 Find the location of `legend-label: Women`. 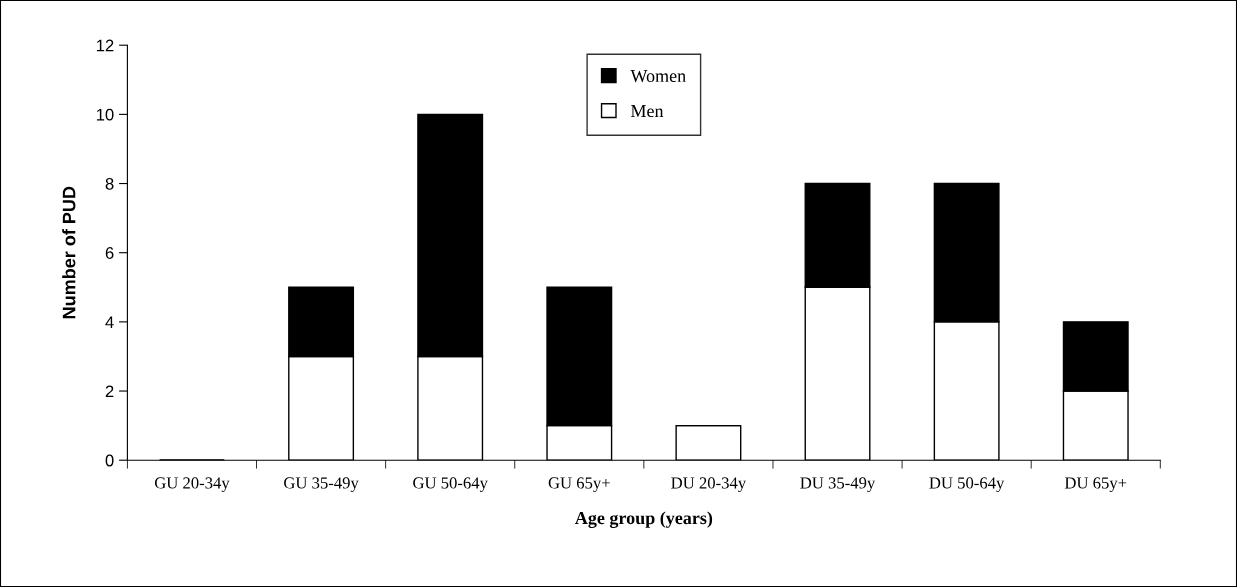

legend-label: Women is located at coordinates (658, 76).